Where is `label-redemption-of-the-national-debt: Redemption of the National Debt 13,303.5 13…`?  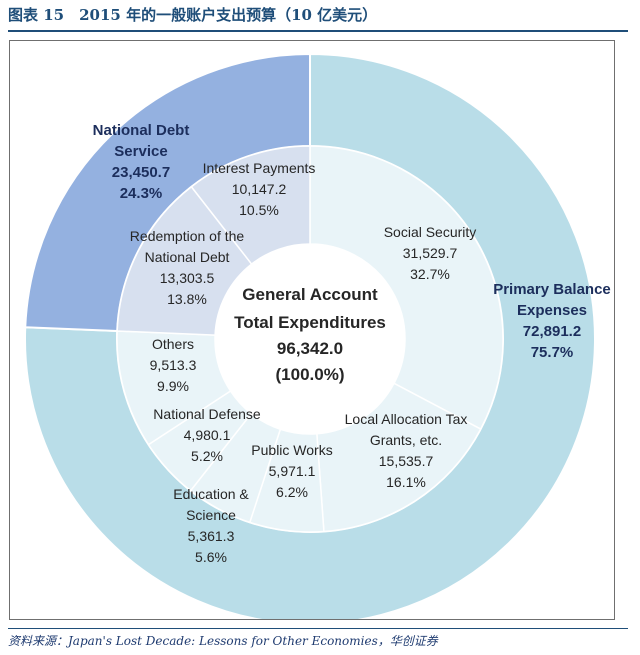
label-redemption-of-the-national-debt: Redemption of the National Debt 13,303.5 13… is located at coordinates (187, 267).